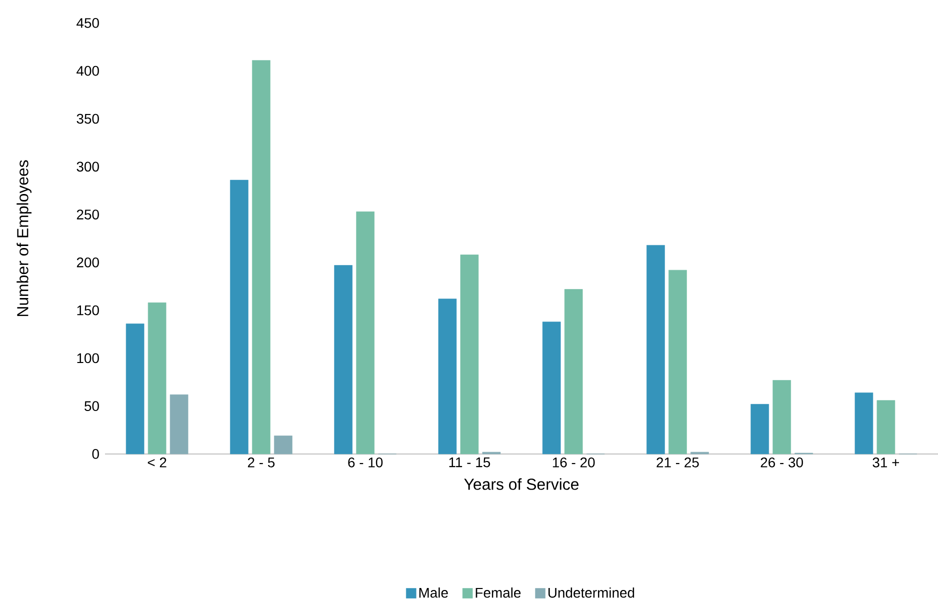 The height and width of the screenshot is (603, 938). I want to click on y-tick-label: 250, so click(87, 215).